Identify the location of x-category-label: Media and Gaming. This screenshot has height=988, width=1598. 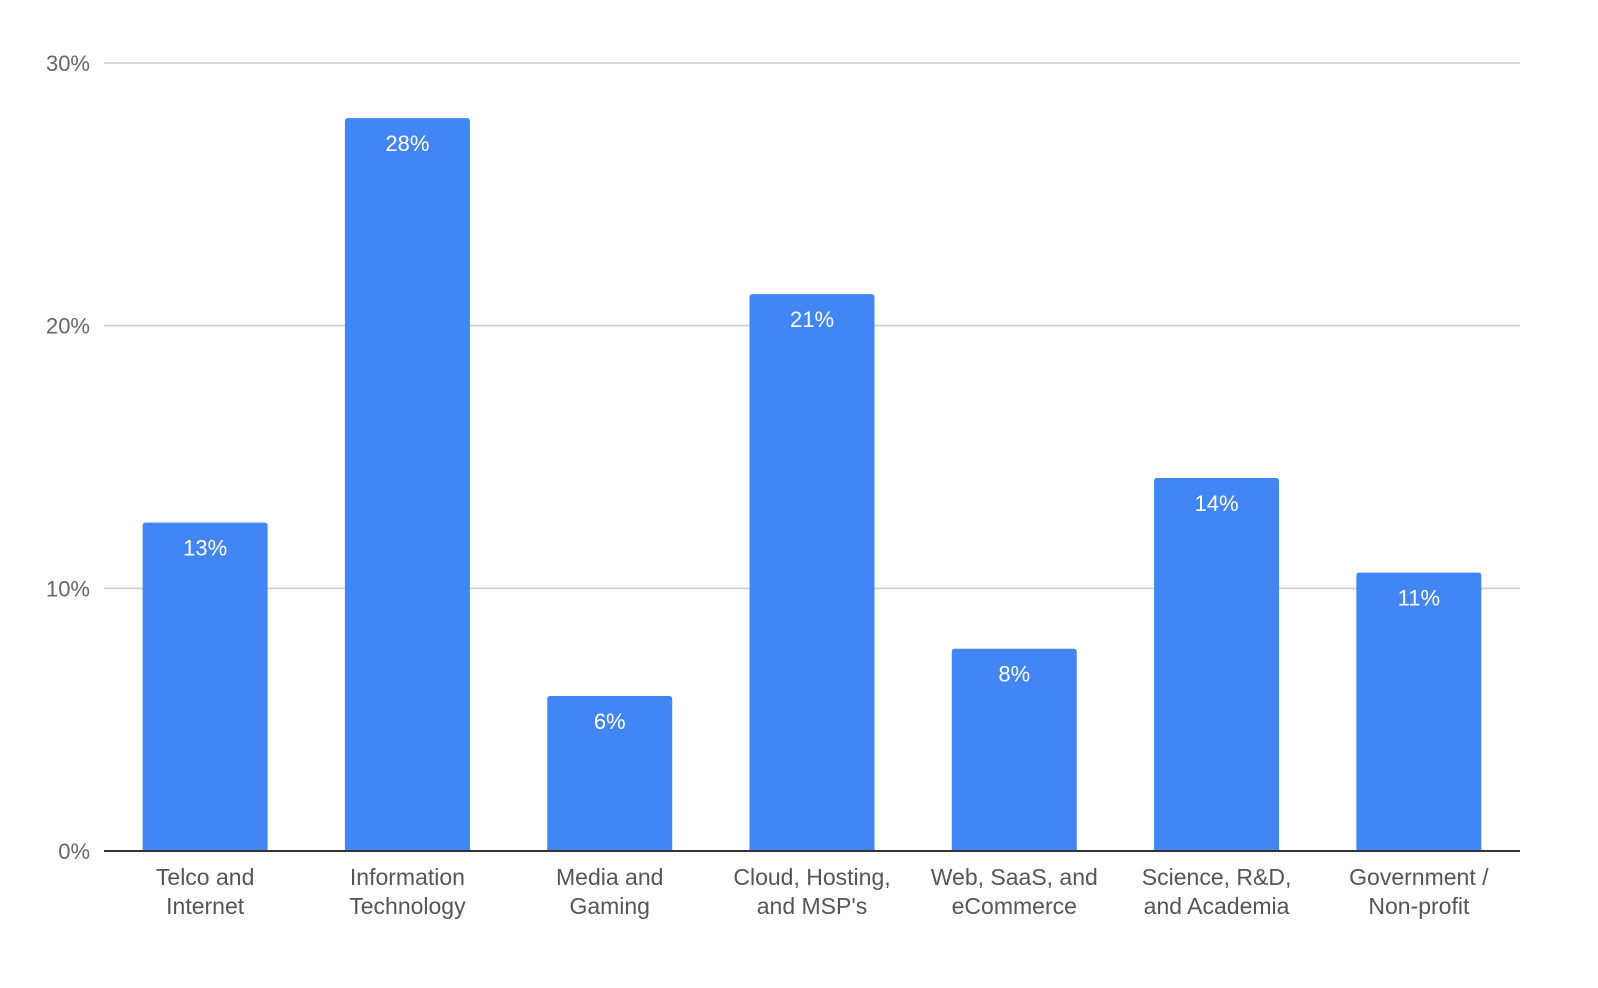
(609, 891).